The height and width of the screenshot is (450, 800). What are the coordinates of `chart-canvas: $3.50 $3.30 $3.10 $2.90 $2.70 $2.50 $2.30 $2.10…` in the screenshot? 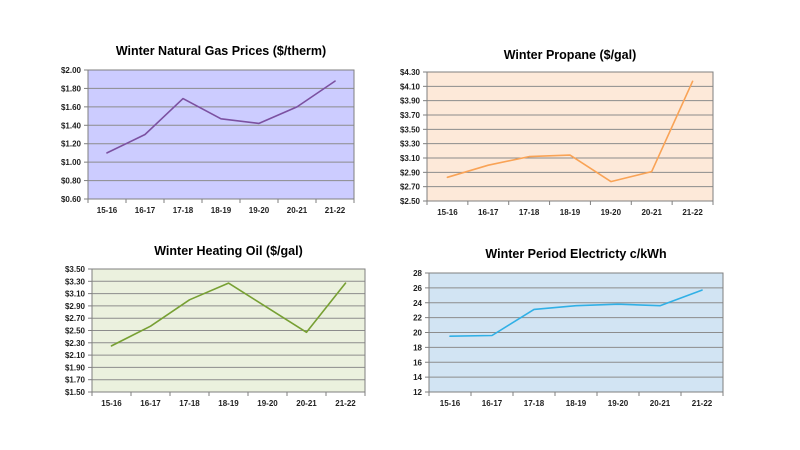 It's located at (215, 336).